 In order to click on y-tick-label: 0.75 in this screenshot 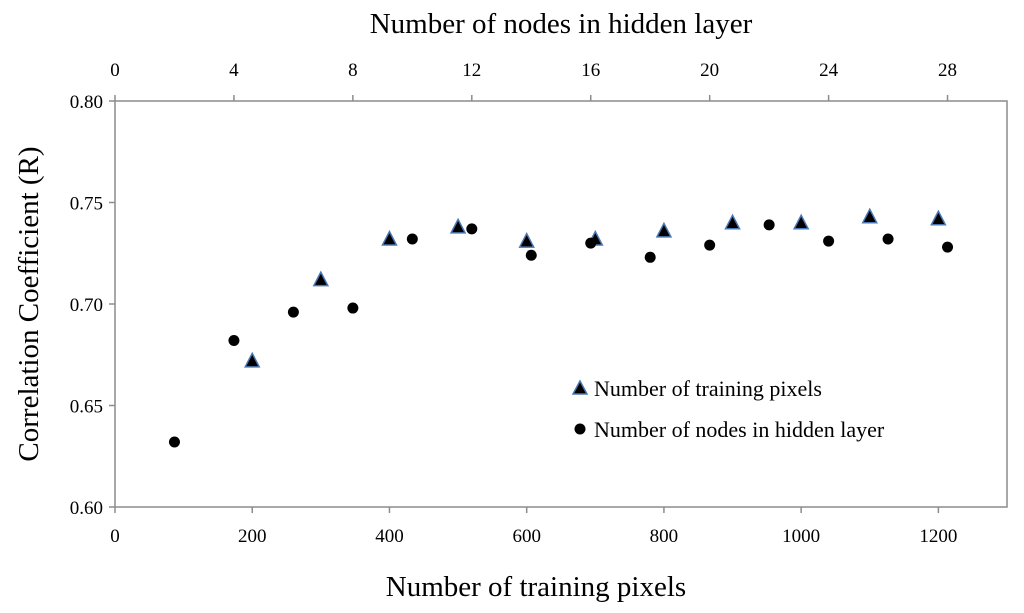, I will do `click(86, 204)`.